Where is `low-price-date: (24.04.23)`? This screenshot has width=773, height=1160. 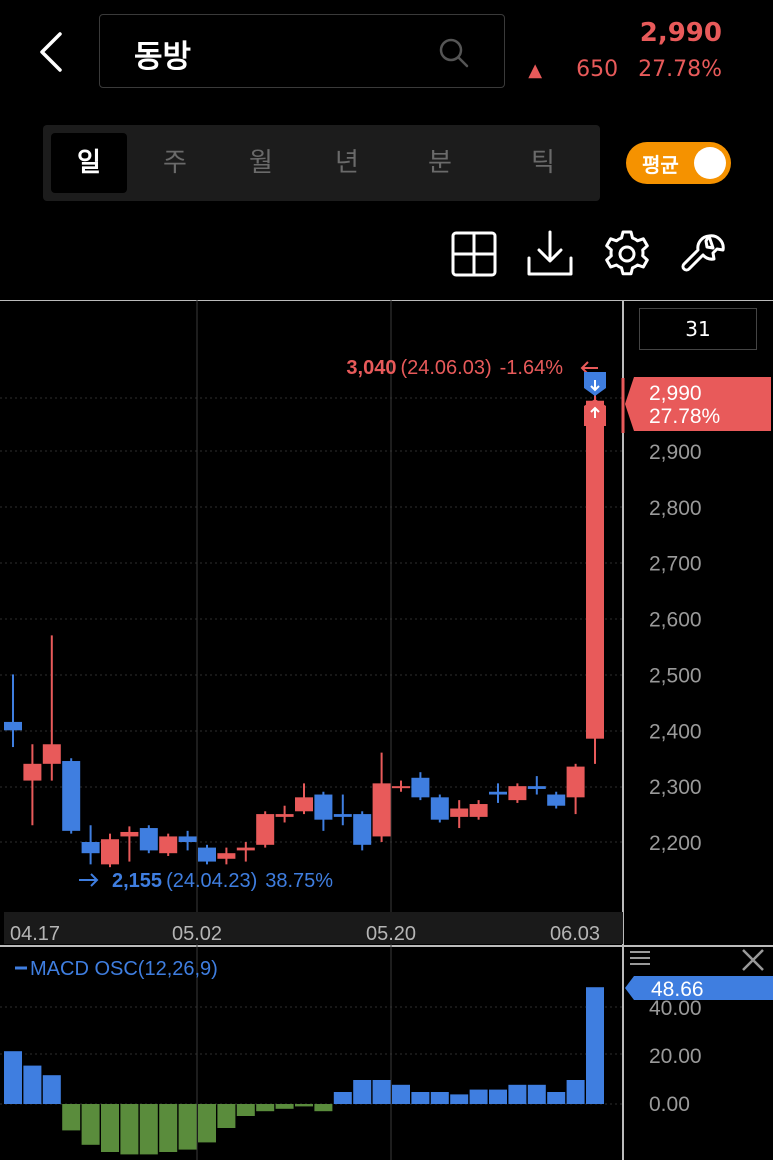
low-price-date: (24.04.23) is located at coordinates (211, 881).